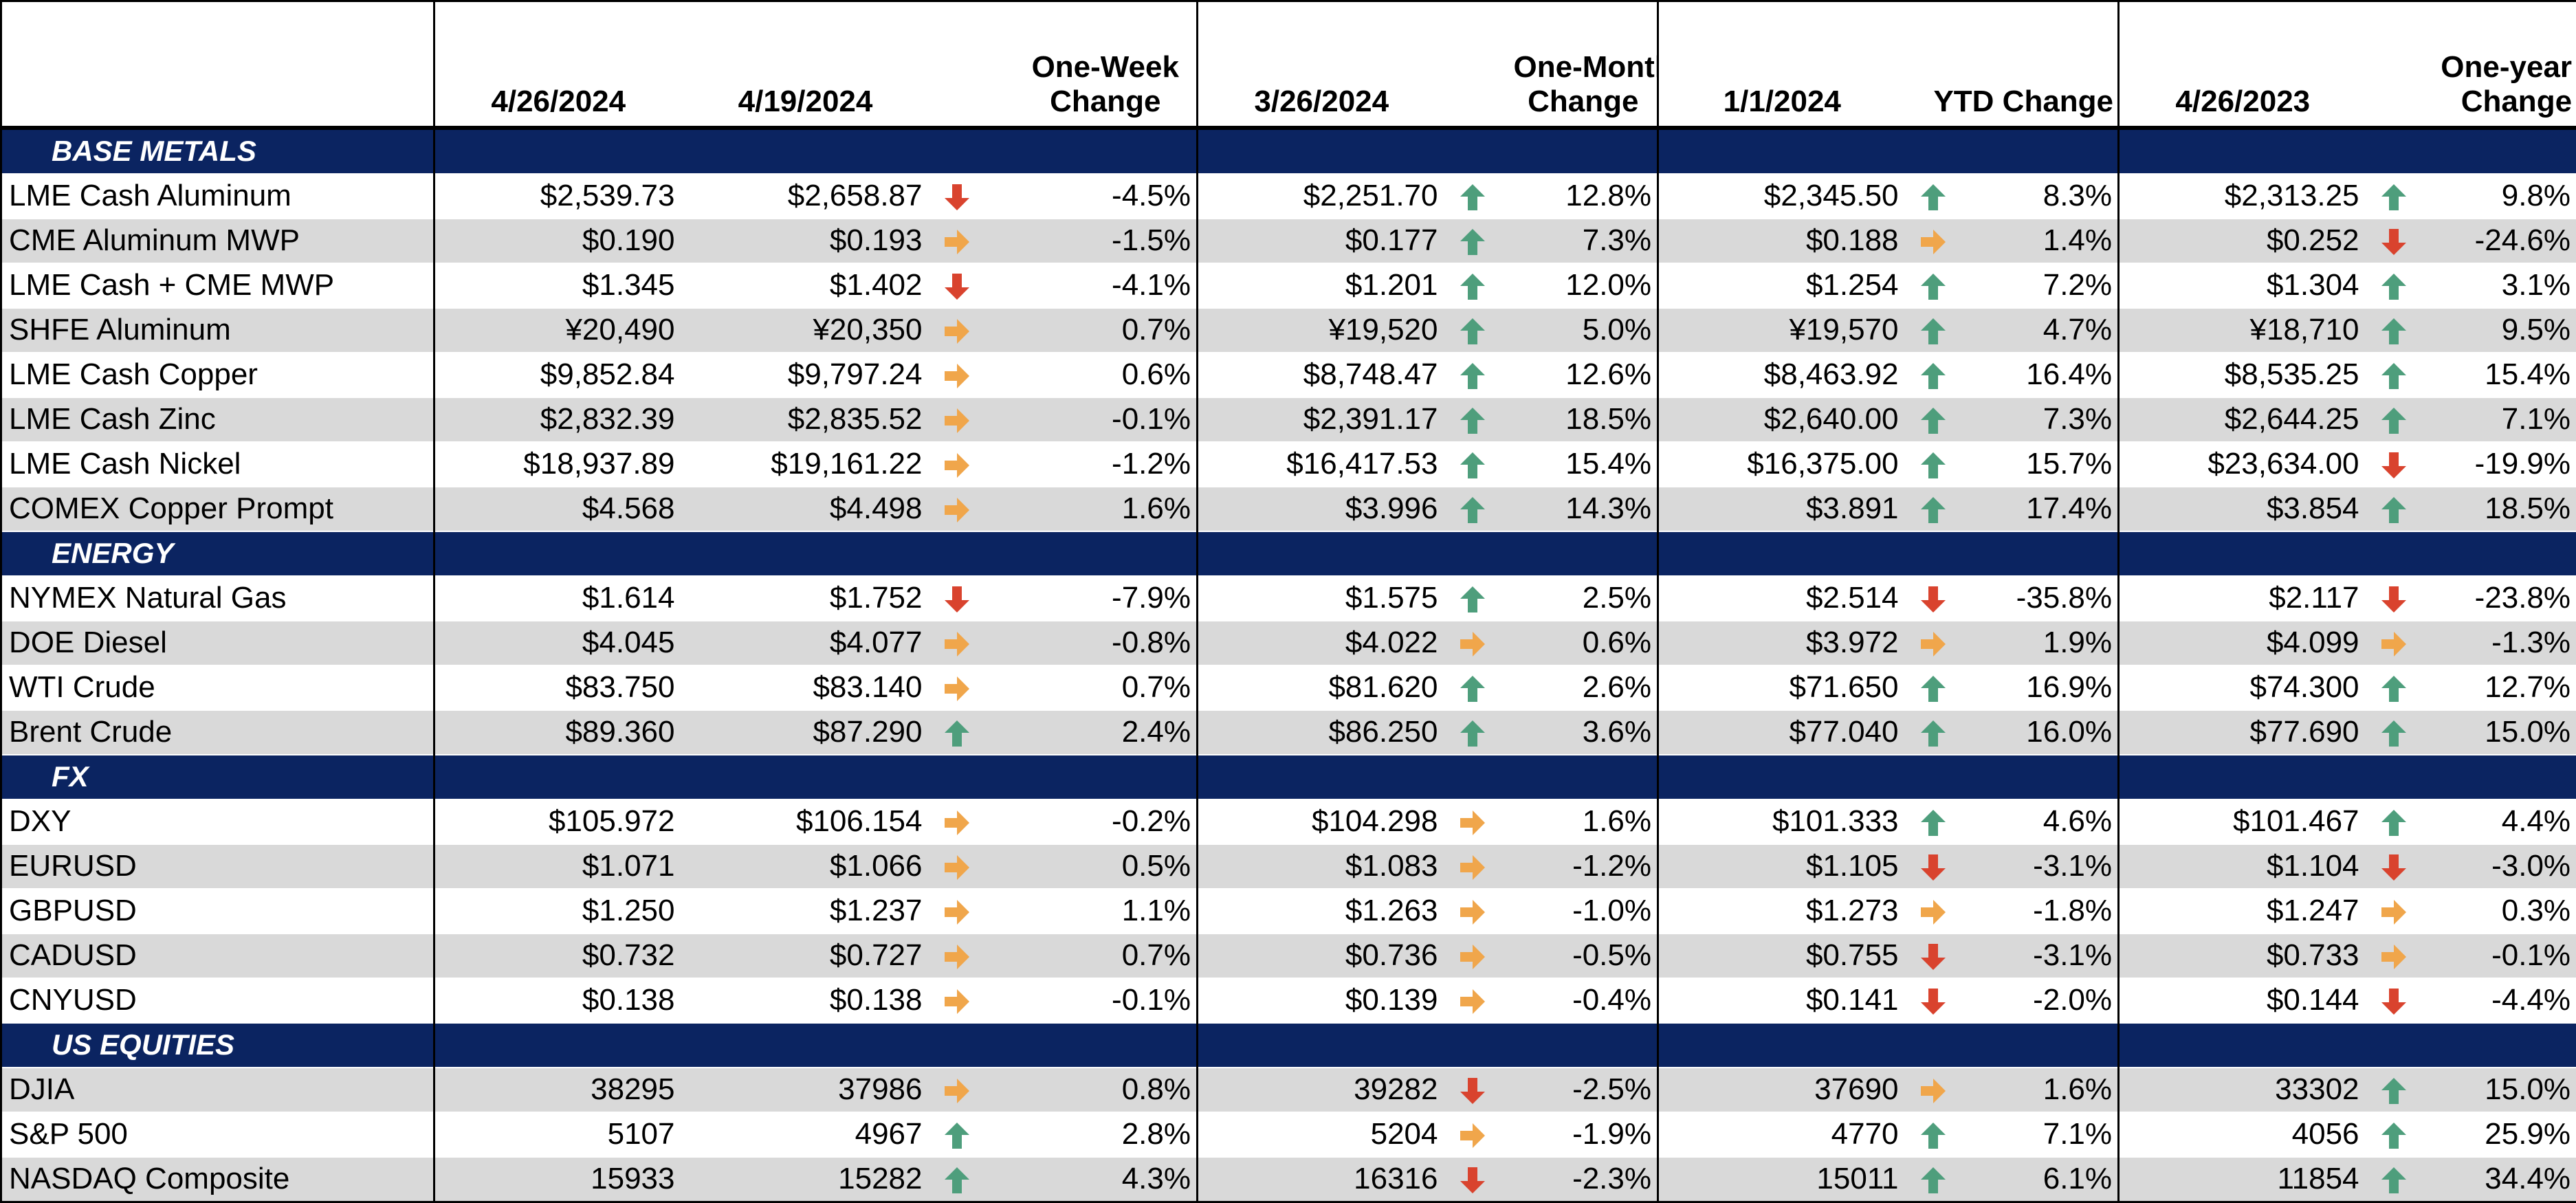  What do you see at coordinates (1091, 330) in the screenshot?
I see `change-one-week: 0.7%` at bounding box center [1091, 330].